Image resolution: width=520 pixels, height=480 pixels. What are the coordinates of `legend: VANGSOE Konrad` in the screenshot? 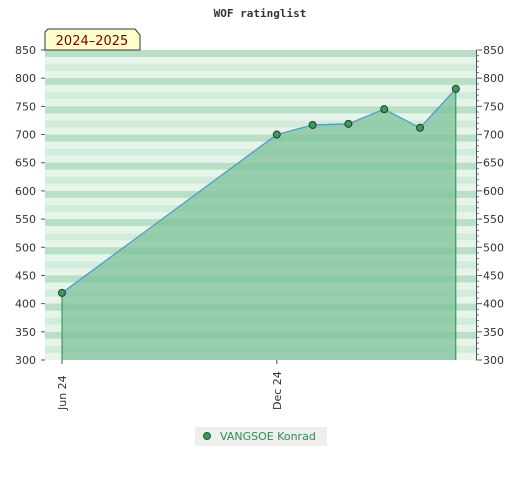 It's located at (261, 436).